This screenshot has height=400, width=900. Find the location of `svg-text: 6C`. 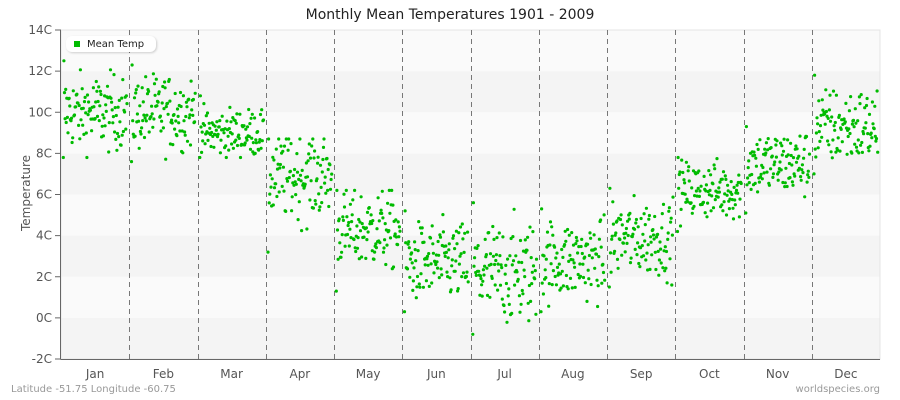

svg-text: 6C is located at coordinates (44, 195).